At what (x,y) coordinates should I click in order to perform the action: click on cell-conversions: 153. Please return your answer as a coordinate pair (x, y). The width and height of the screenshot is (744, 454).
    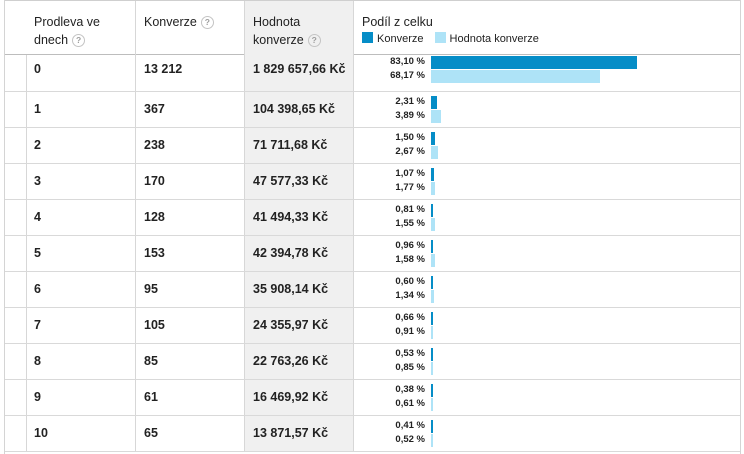
    Looking at the image, I should click on (190, 253).